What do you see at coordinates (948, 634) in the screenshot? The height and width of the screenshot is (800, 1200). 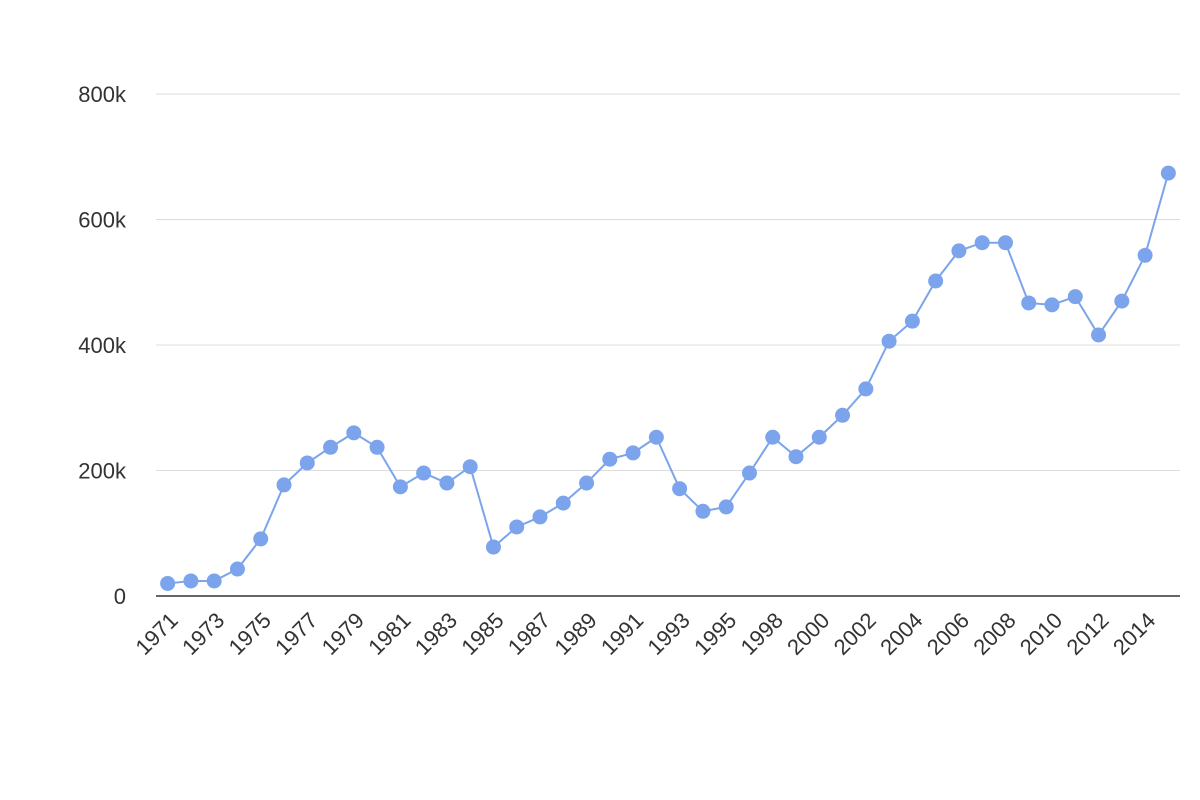 I see `x-tick-label: 2006` at bounding box center [948, 634].